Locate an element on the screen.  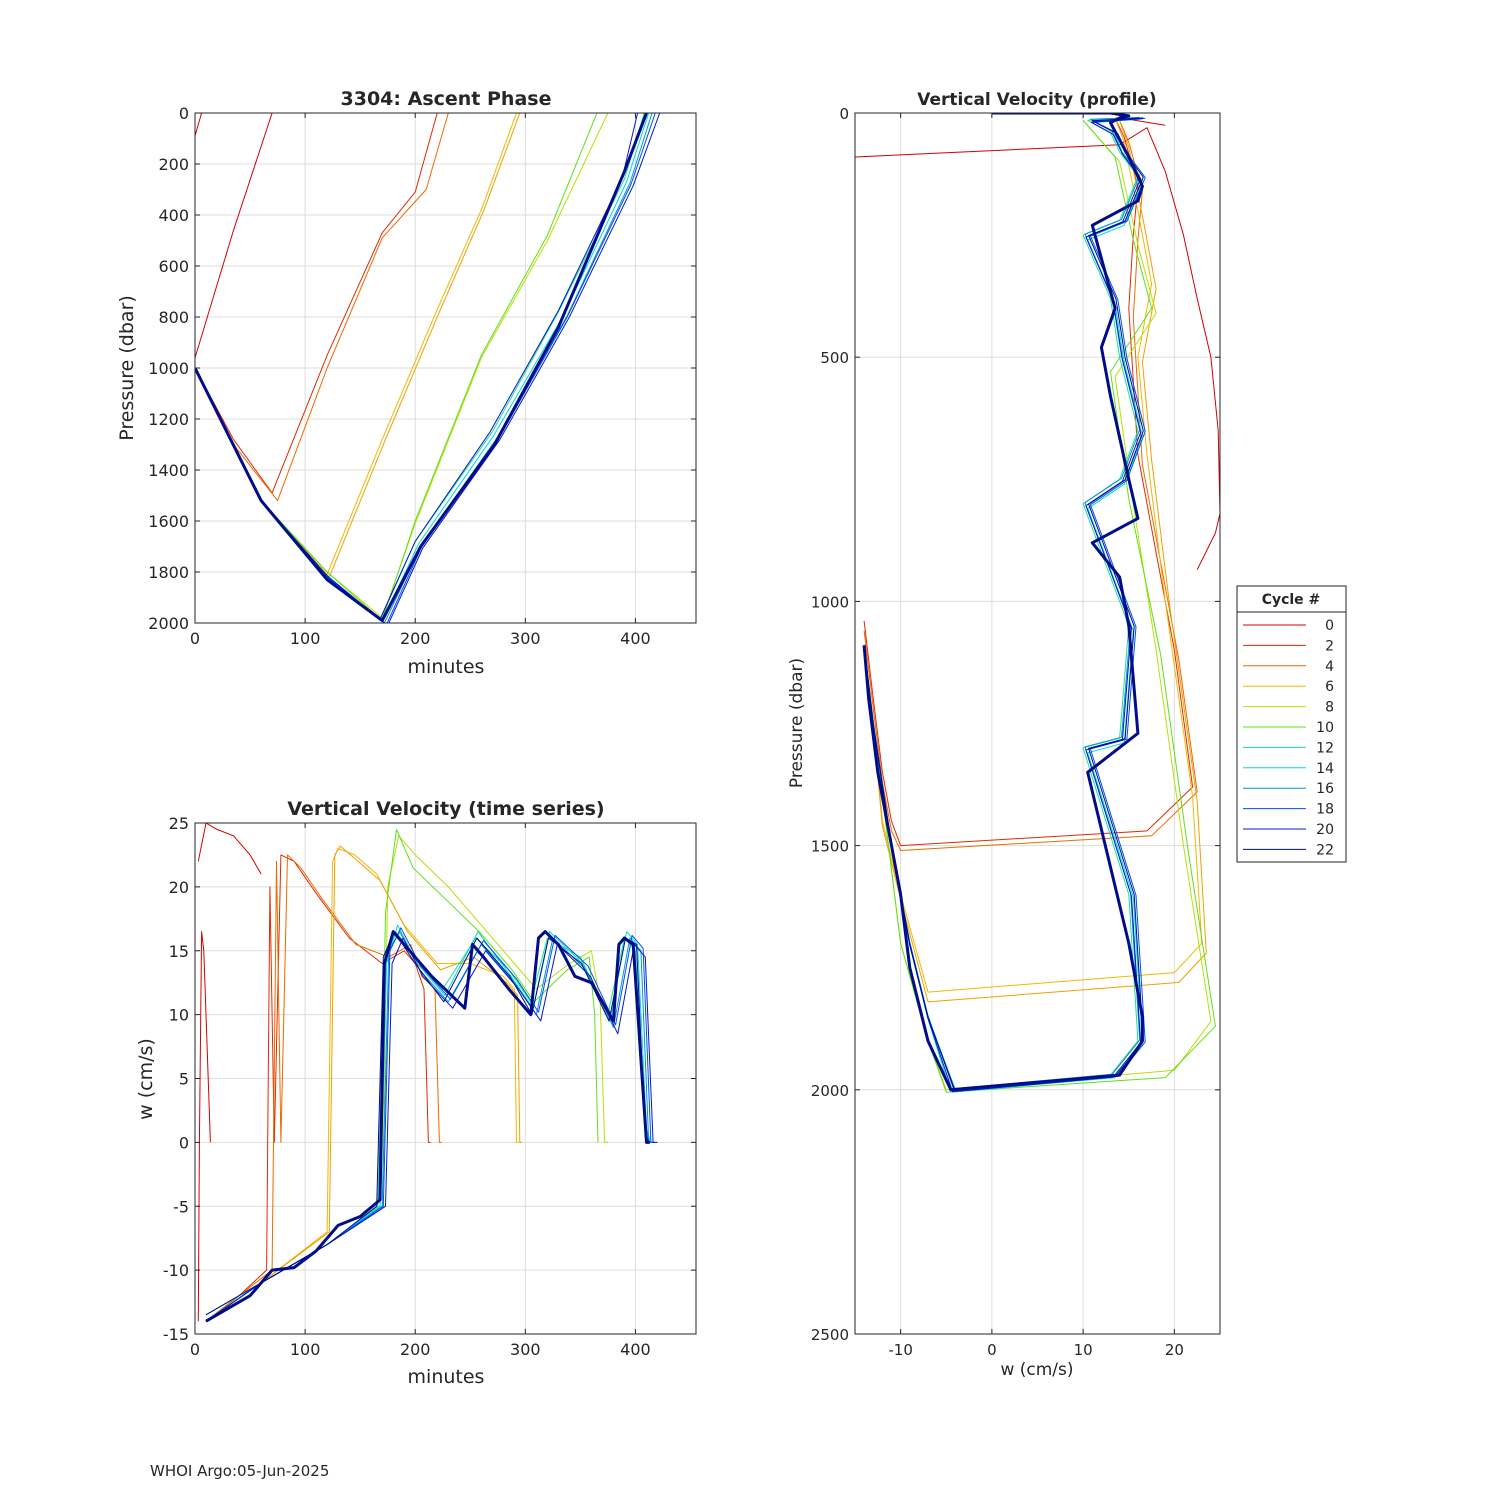
y-tick-label: 1500 is located at coordinates (830, 847).